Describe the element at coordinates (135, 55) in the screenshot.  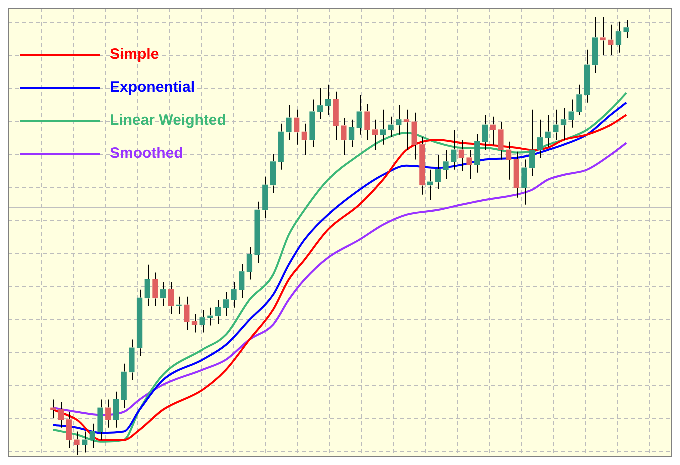
I see `text: Simple` at that location.